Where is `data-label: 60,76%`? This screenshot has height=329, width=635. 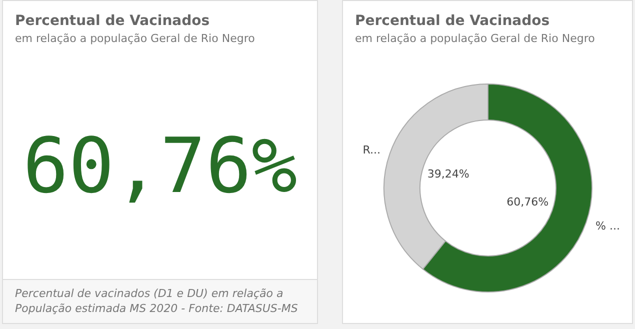 data-label: 60,76% is located at coordinates (527, 201).